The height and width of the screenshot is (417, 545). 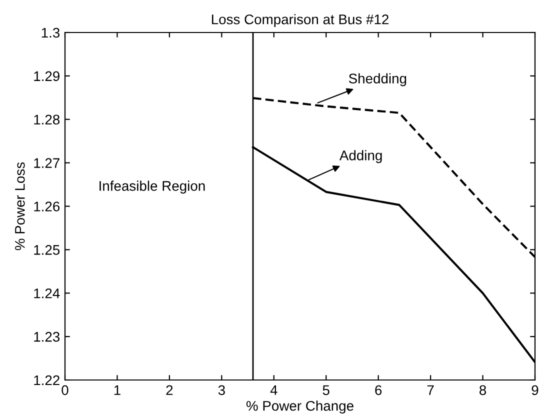 I want to click on annotation: Infeasible Region, so click(x=152, y=187).